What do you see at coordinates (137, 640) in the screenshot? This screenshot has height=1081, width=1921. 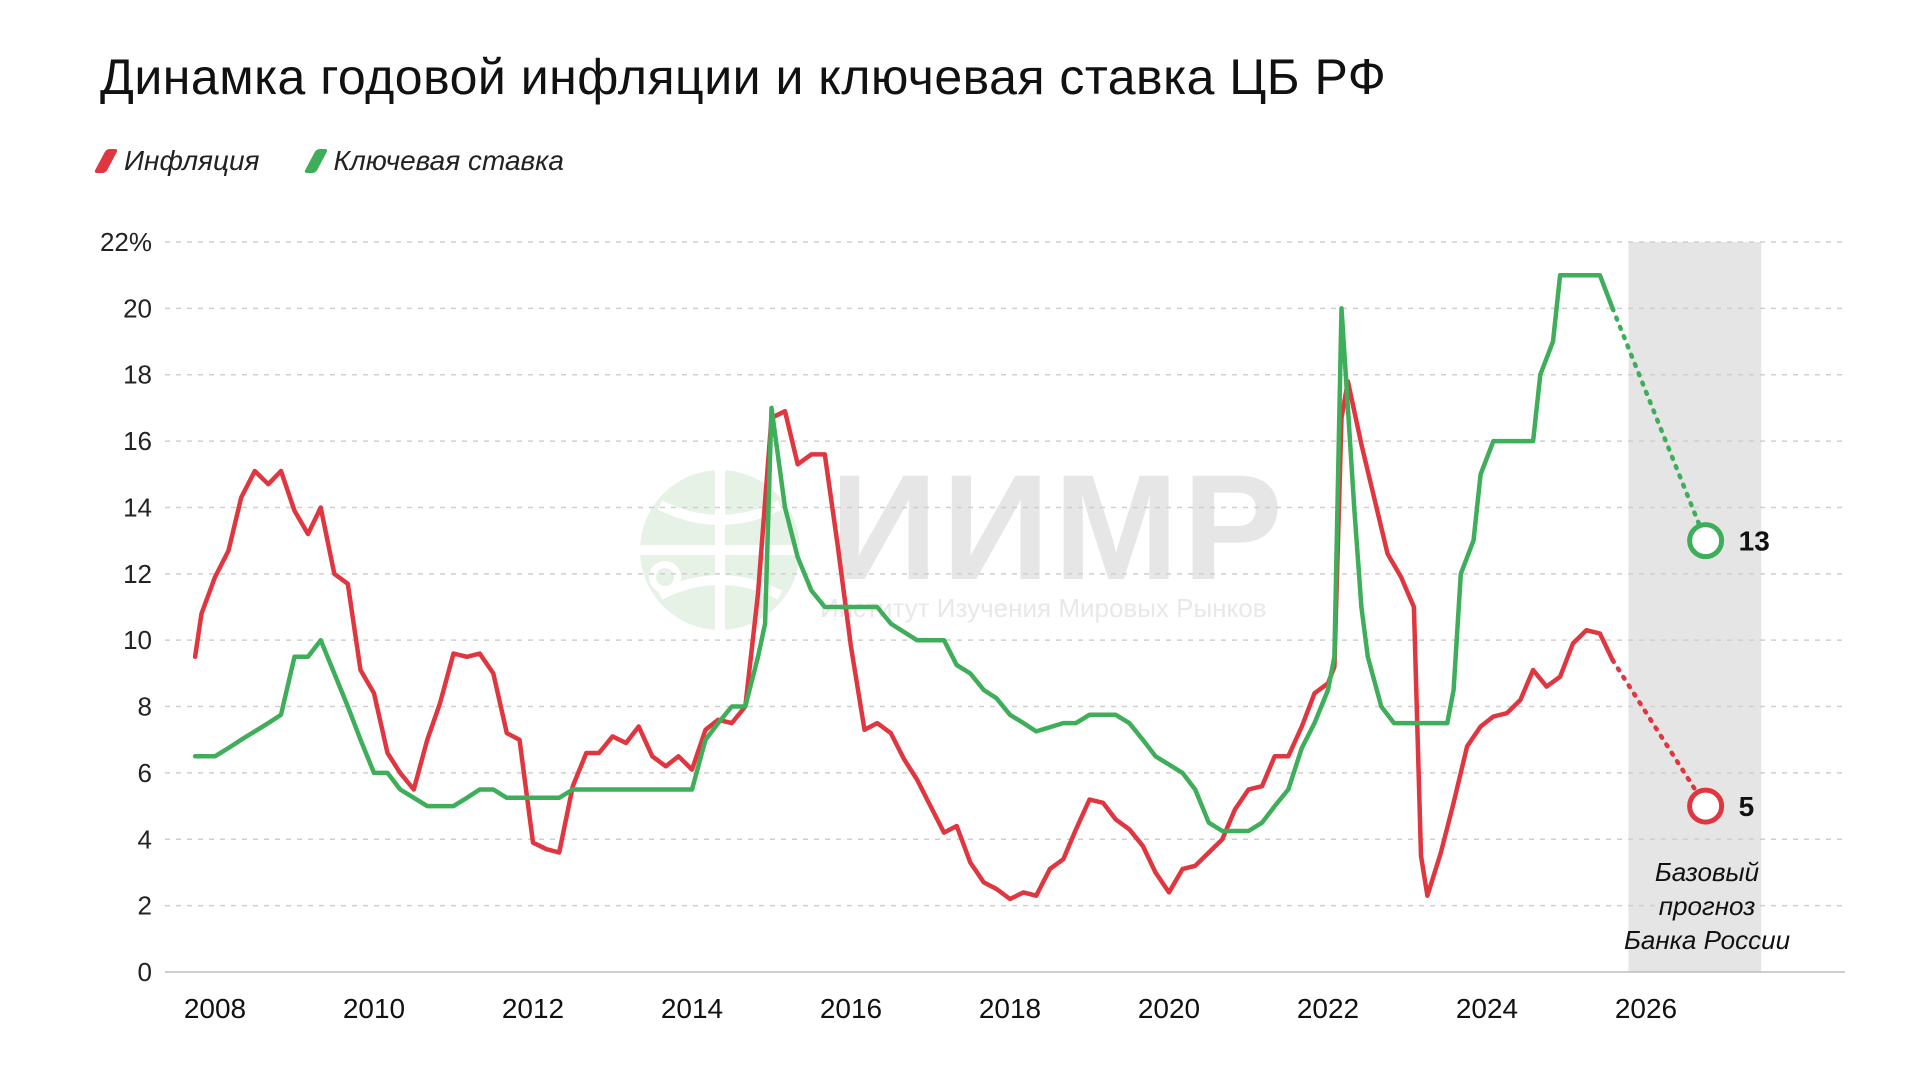 I see `y-tick-label: 10` at bounding box center [137, 640].